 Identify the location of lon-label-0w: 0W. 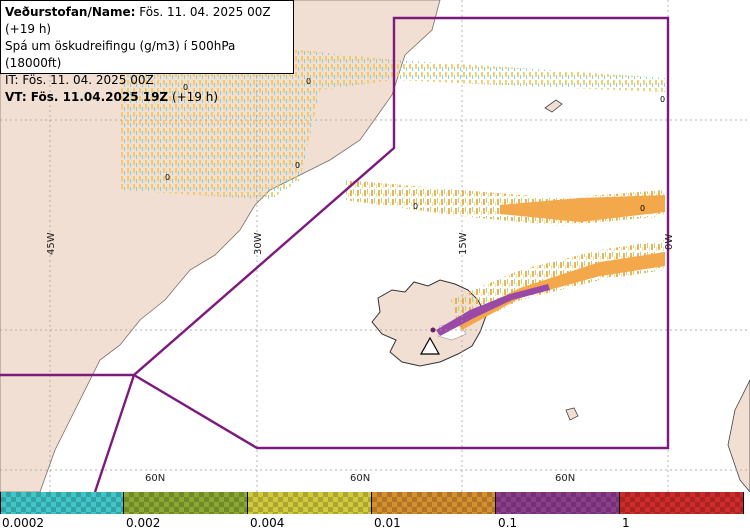
(669, 242).